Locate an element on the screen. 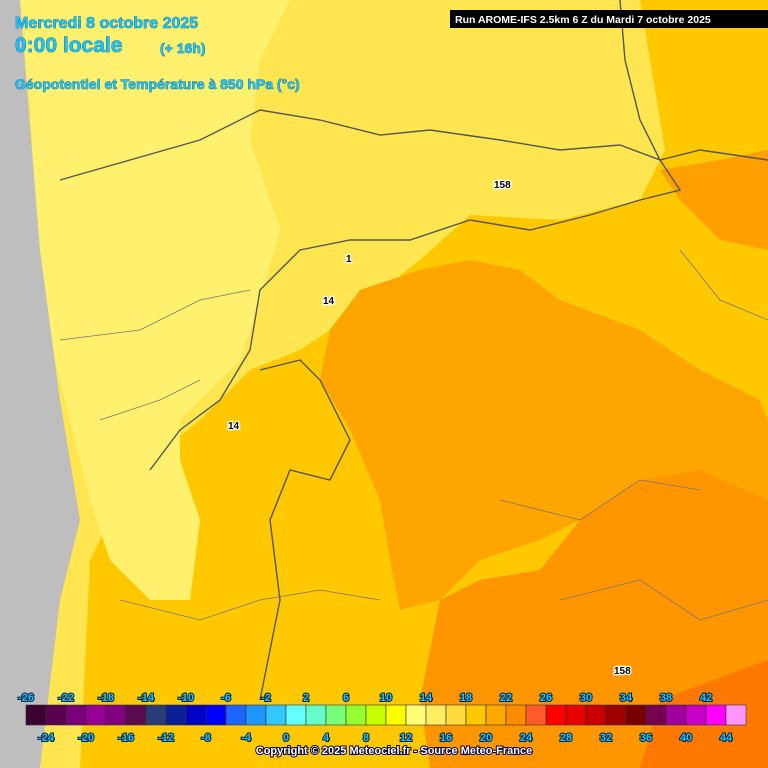 Image resolution: width=768 pixels, height=768 pixels. legend-label: -22 is located at coordinates (66, 698).